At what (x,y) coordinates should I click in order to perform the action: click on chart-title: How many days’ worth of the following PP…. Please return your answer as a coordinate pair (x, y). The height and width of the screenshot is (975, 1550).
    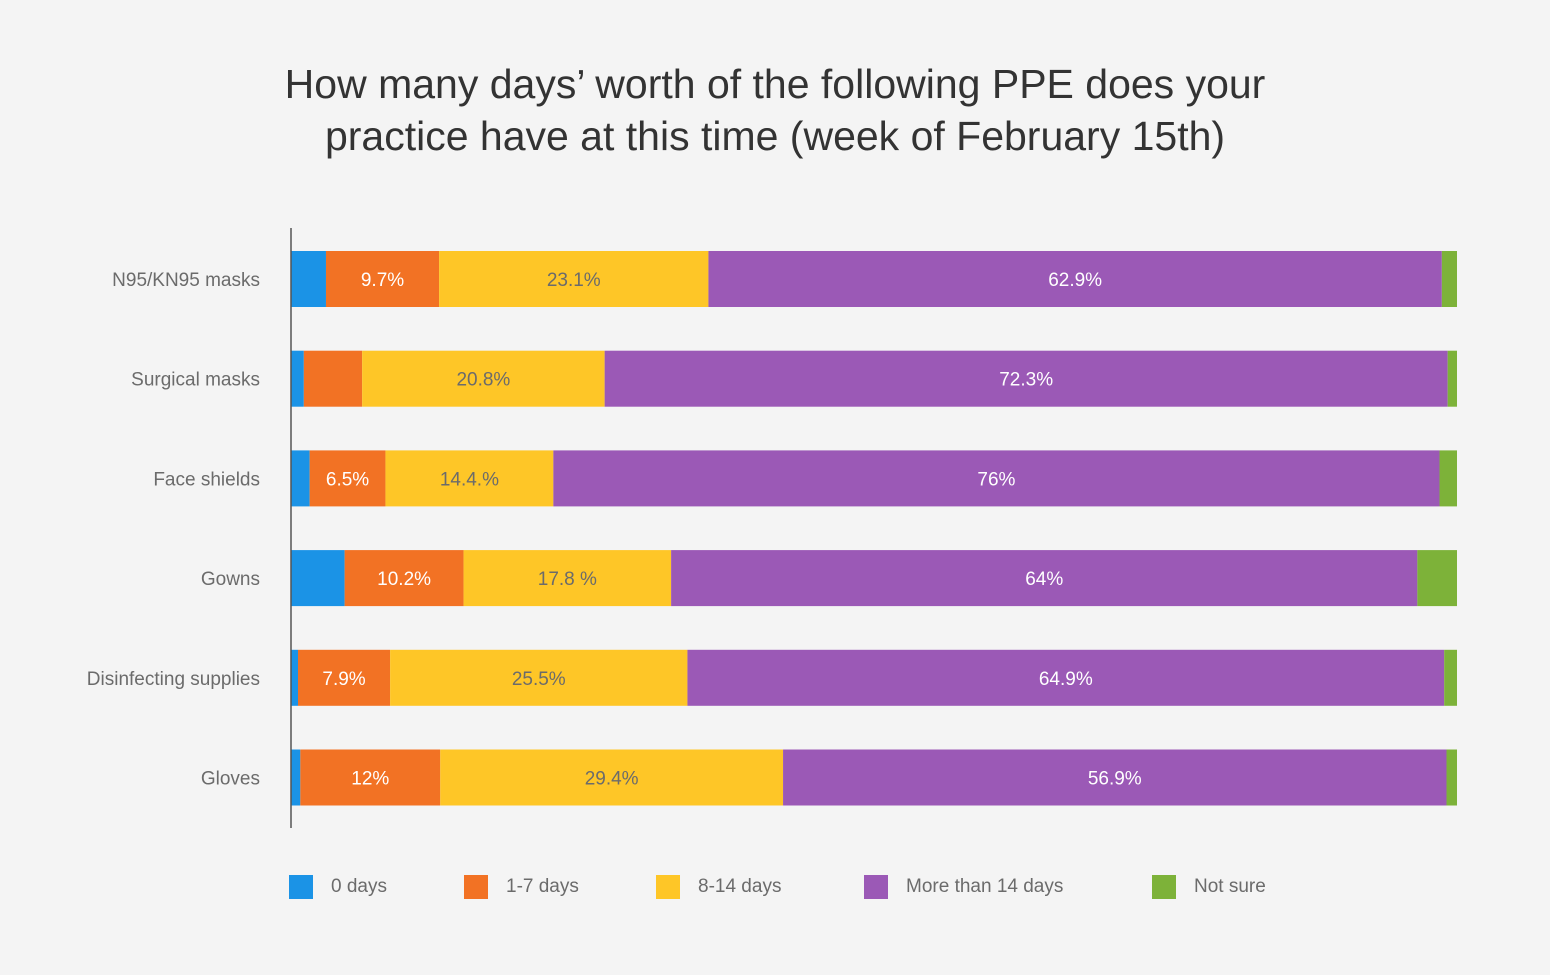
    Looking at the image, I should click on (775, 110).